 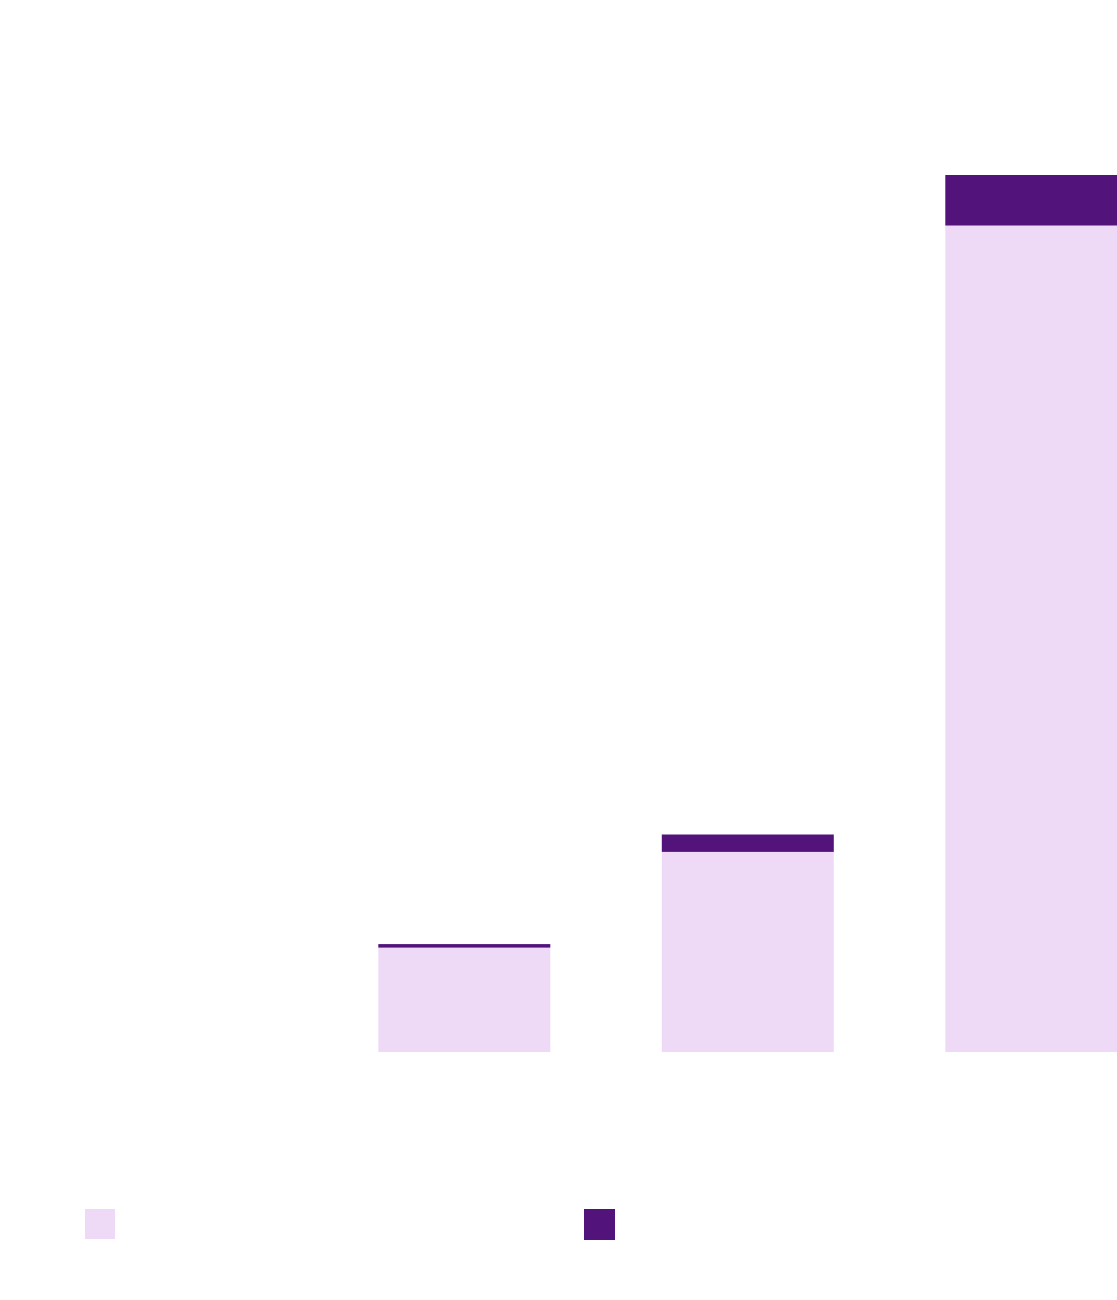 I want to click on legend, so click(x=350, y=1224).